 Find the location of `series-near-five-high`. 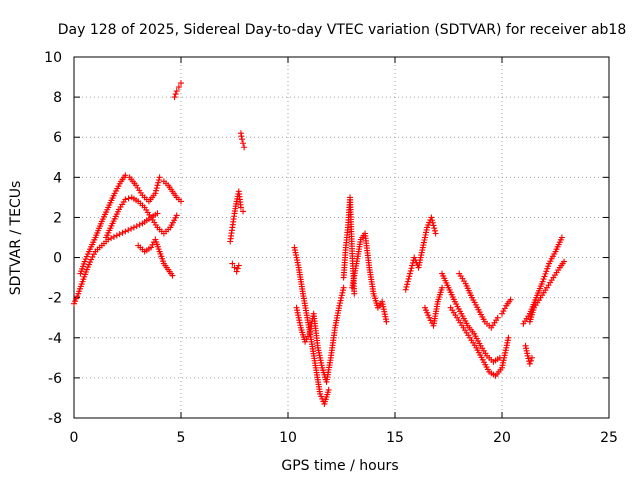

series-near-five-high is located at coordinates (177, 90).